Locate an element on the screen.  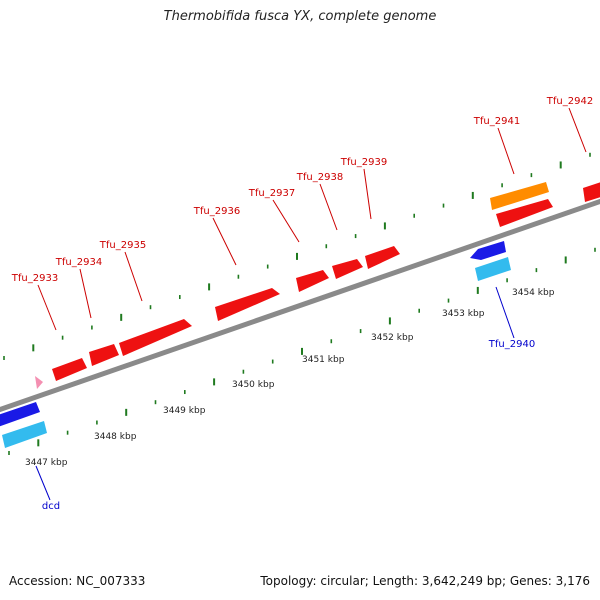
tfu-2937-arrow is located at coordinates (312, 281).